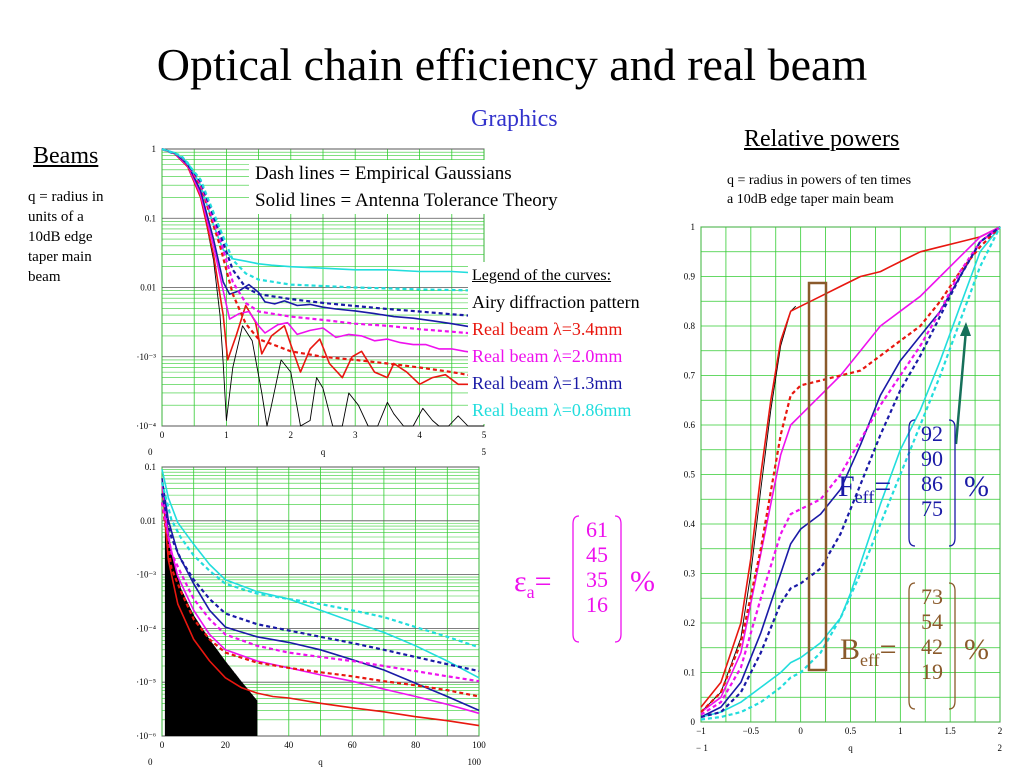 This screenshot has height=768, width=1024. What do you see at coordinates (475, 762) in the screenshot?
I see `x-range-max-label: 100` at bounding box center [475, 762].